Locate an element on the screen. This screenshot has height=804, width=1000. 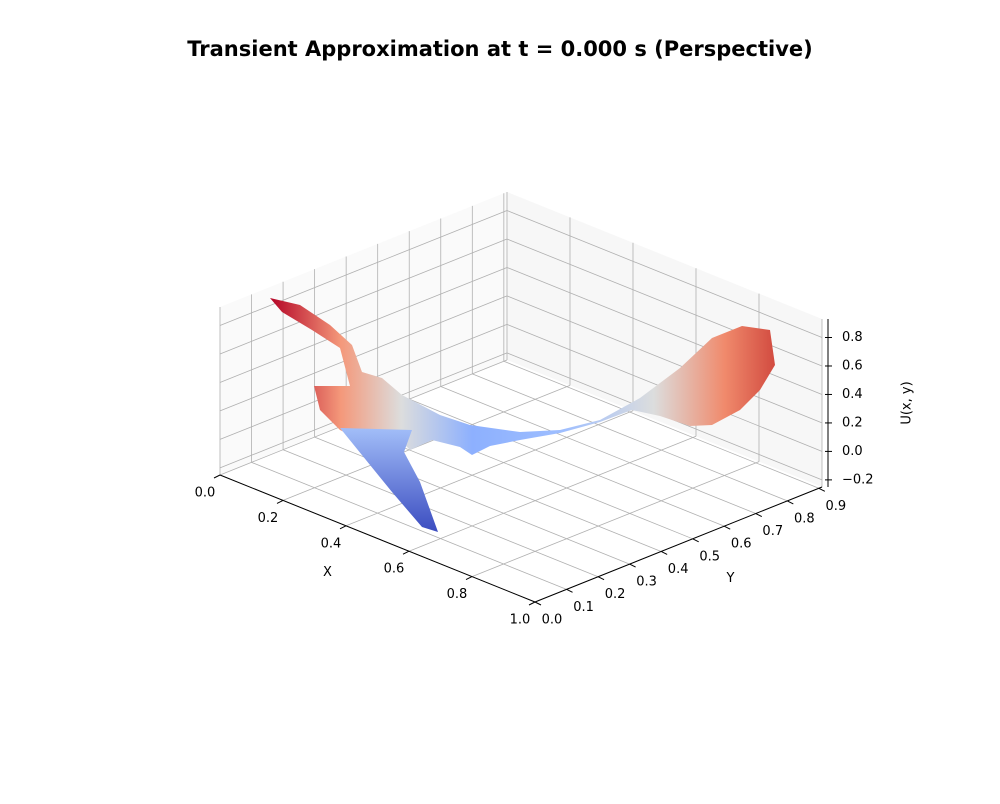
y-tick-label: 0.9 is located at coordinates (836, 506).